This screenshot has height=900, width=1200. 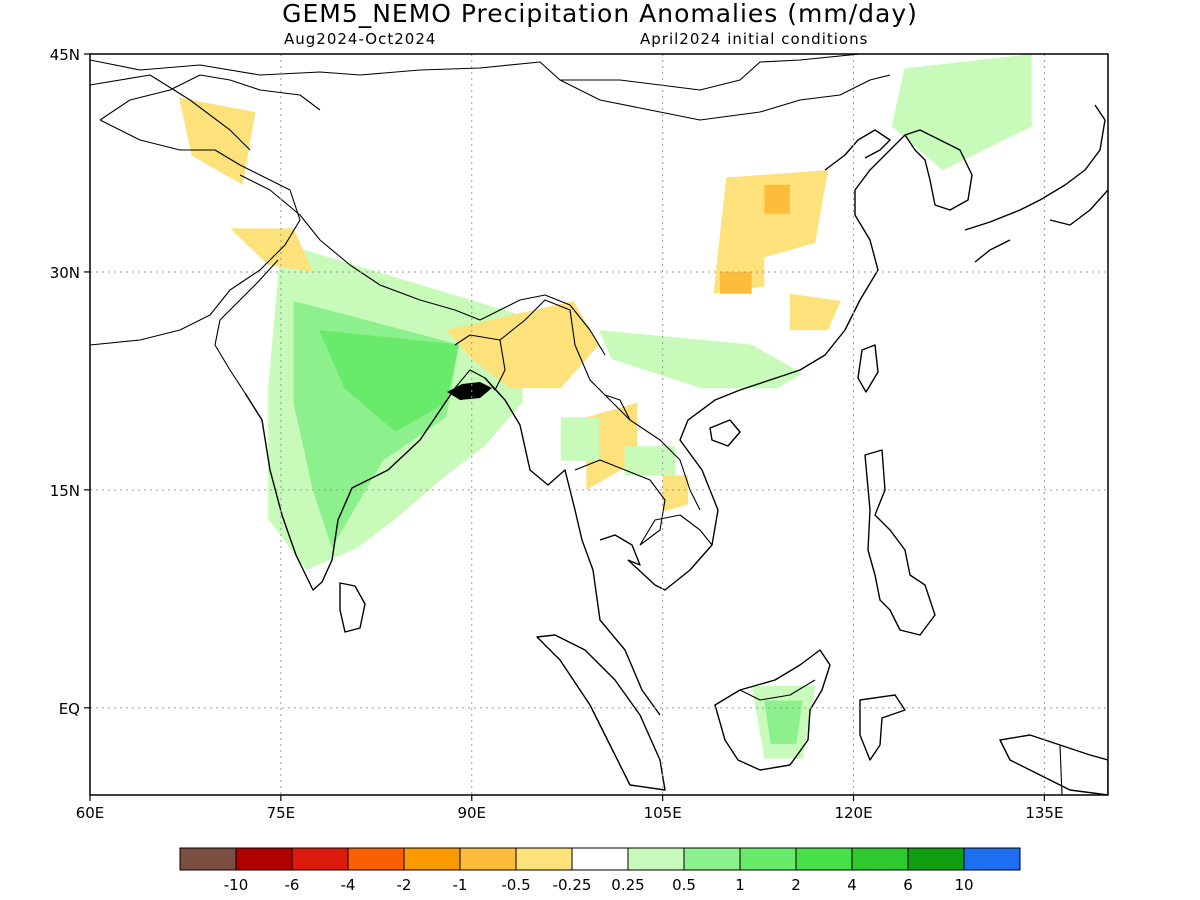 I want to click on lat-tick-label: 45N, so click(x=65, y=55).